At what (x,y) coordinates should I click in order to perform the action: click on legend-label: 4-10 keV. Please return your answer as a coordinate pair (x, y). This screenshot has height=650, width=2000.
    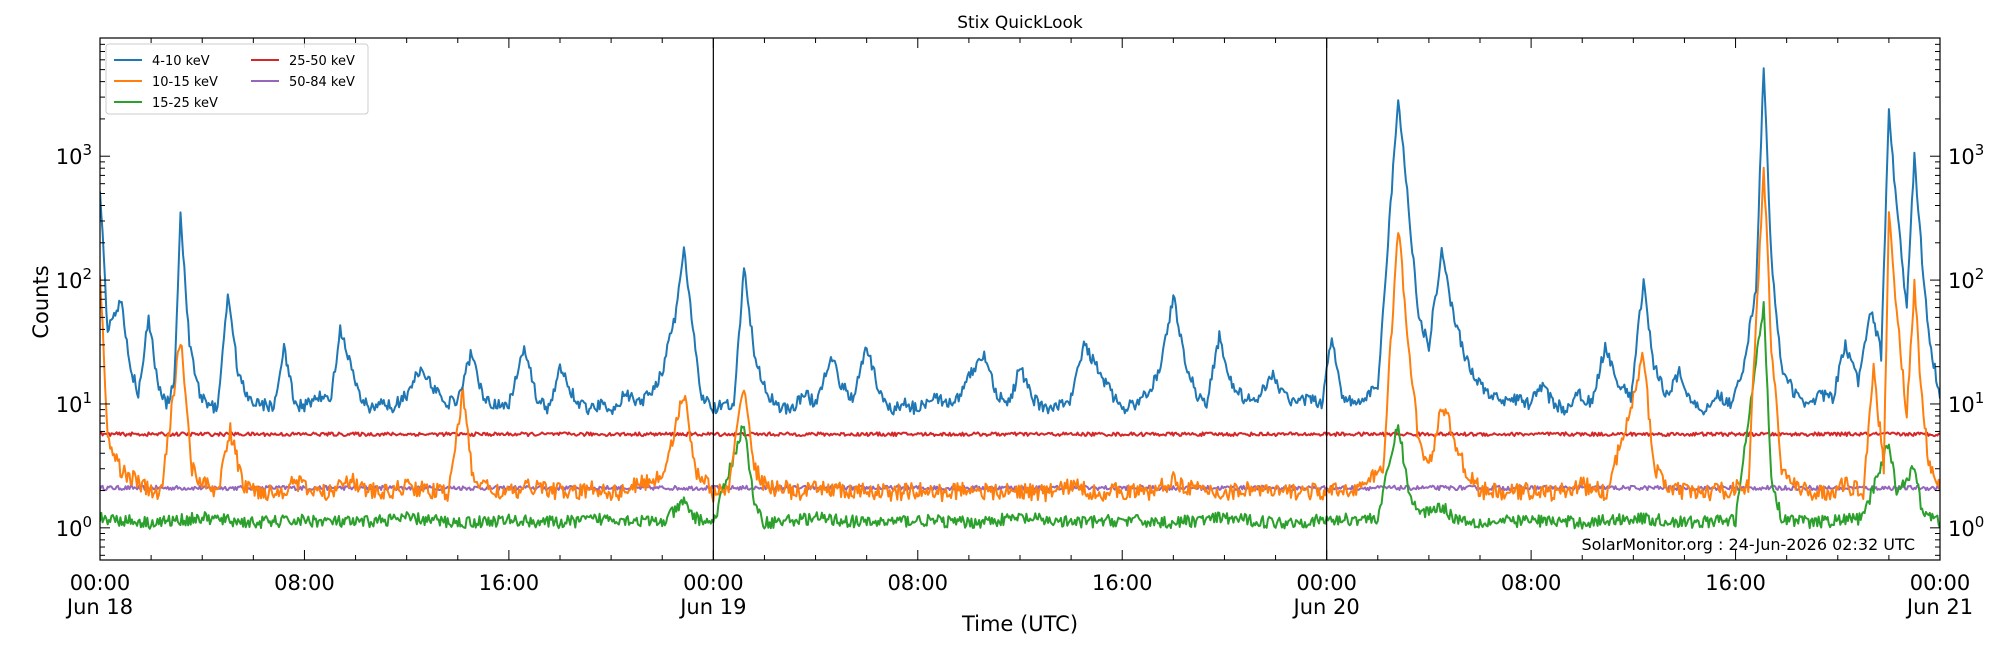
    Looking at the image, I should click on (181, 61).